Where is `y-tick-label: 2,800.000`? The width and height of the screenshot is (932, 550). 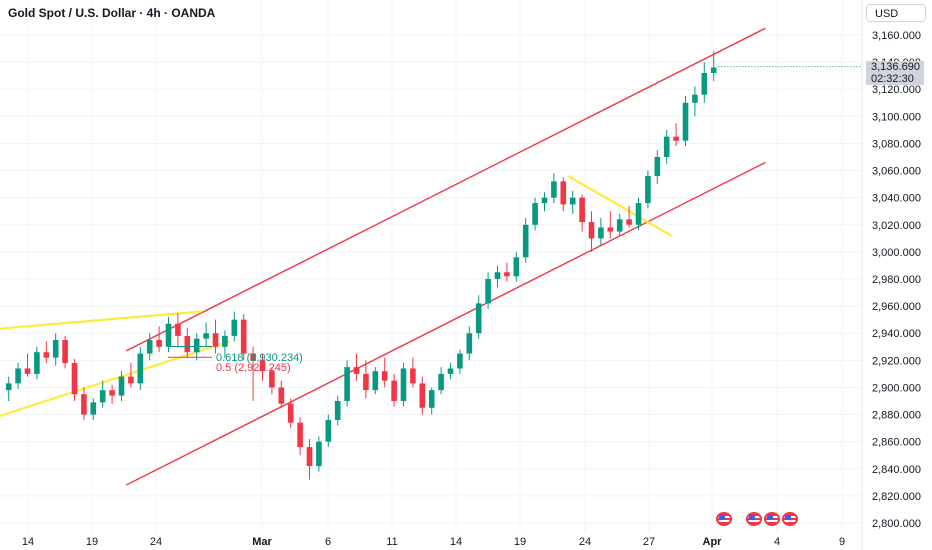 y-tick-label: 2,800.000 is located at coordinates (896, 524).